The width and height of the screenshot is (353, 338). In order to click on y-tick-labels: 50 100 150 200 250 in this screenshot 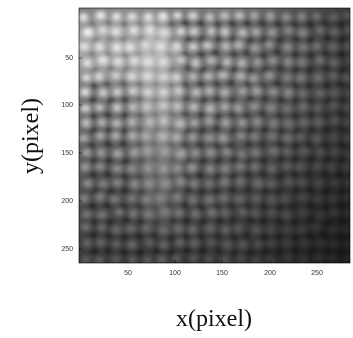, I will do `click(67, 154)`.